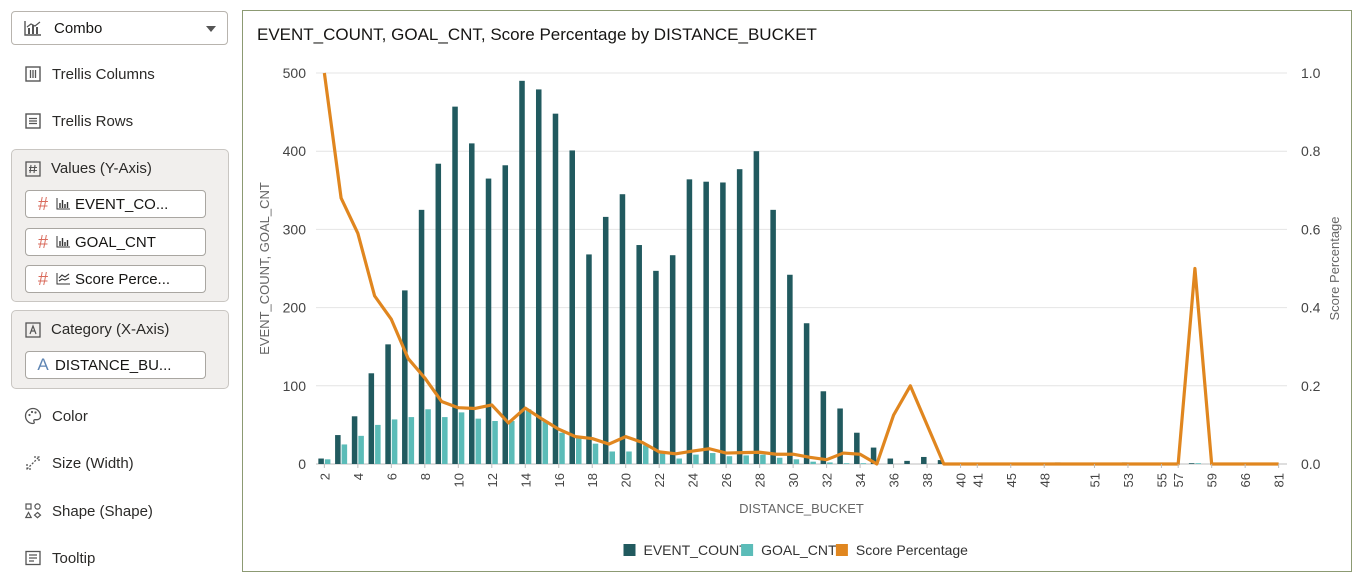  What do you see at coordinates (629, 550) in the screenshot?
I see `legend-event-count-swatch` at bounding box center [629, 550].